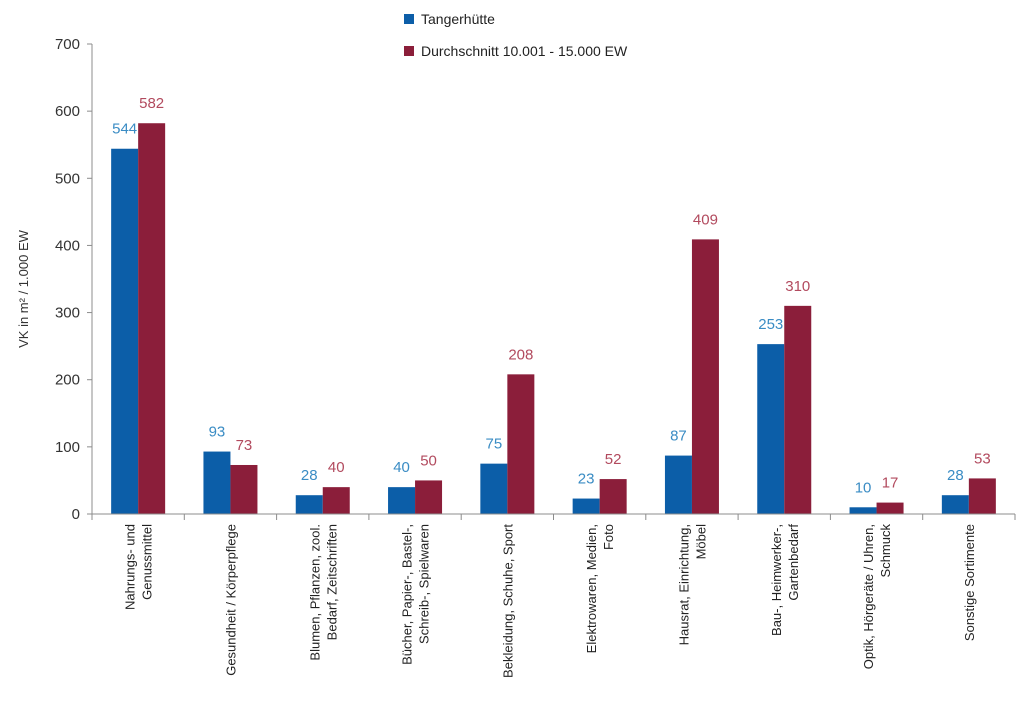 Image resolution: width=1020 pixels, height=713 pixels. Describe the element at coordinates (67, 178) in the screenshot. I see `y-tick-label: 500` at that location.